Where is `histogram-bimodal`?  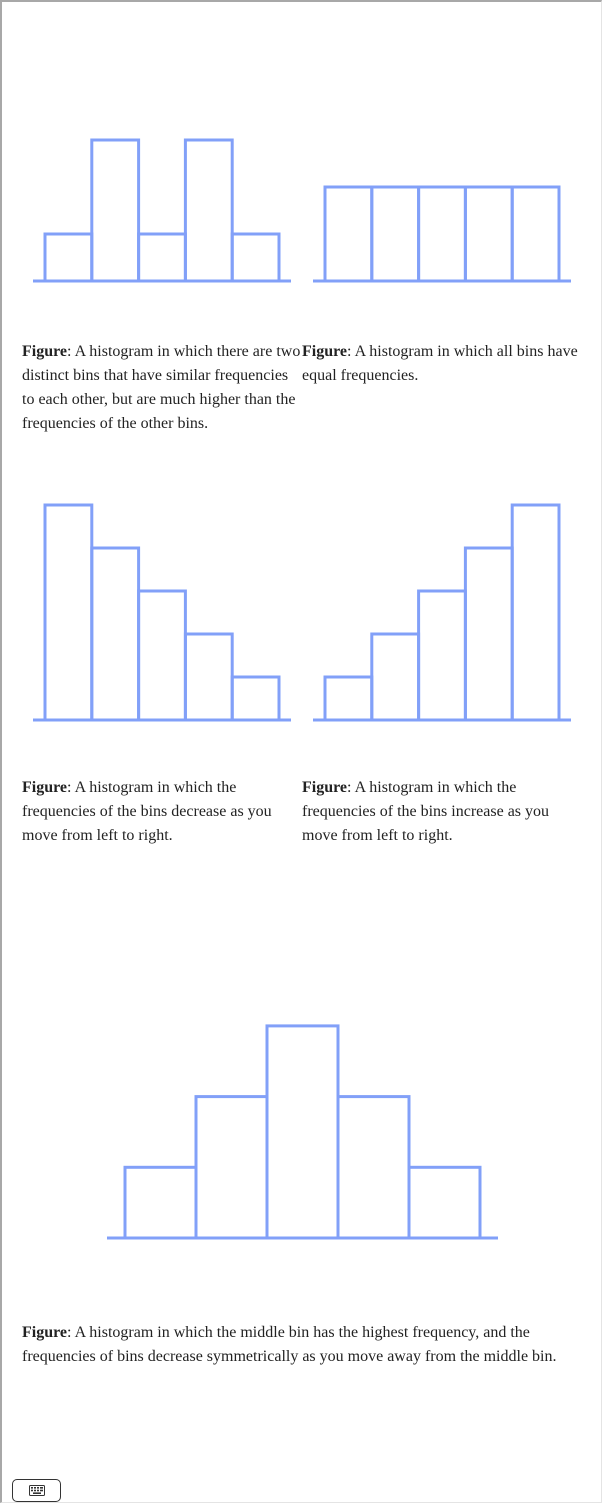 histogram-bimodal is located at coordinates (162, 210).